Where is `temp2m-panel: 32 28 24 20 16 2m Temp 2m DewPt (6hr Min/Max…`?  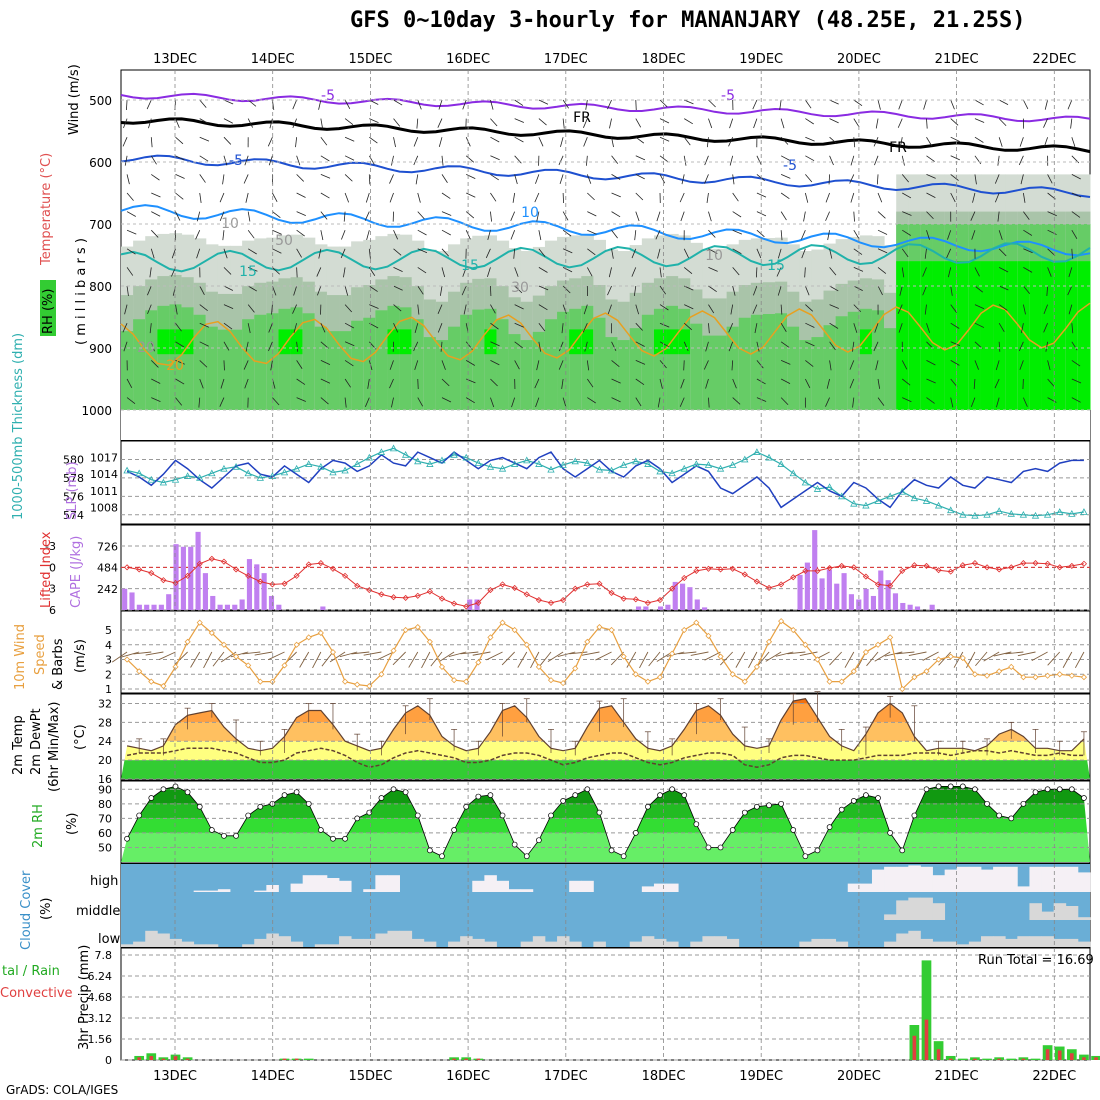 temp2m-panel: 32 28 24 20 16 2m Temp 2m DewPt (6hr Min/Max… is located at coordinates (550, 741).